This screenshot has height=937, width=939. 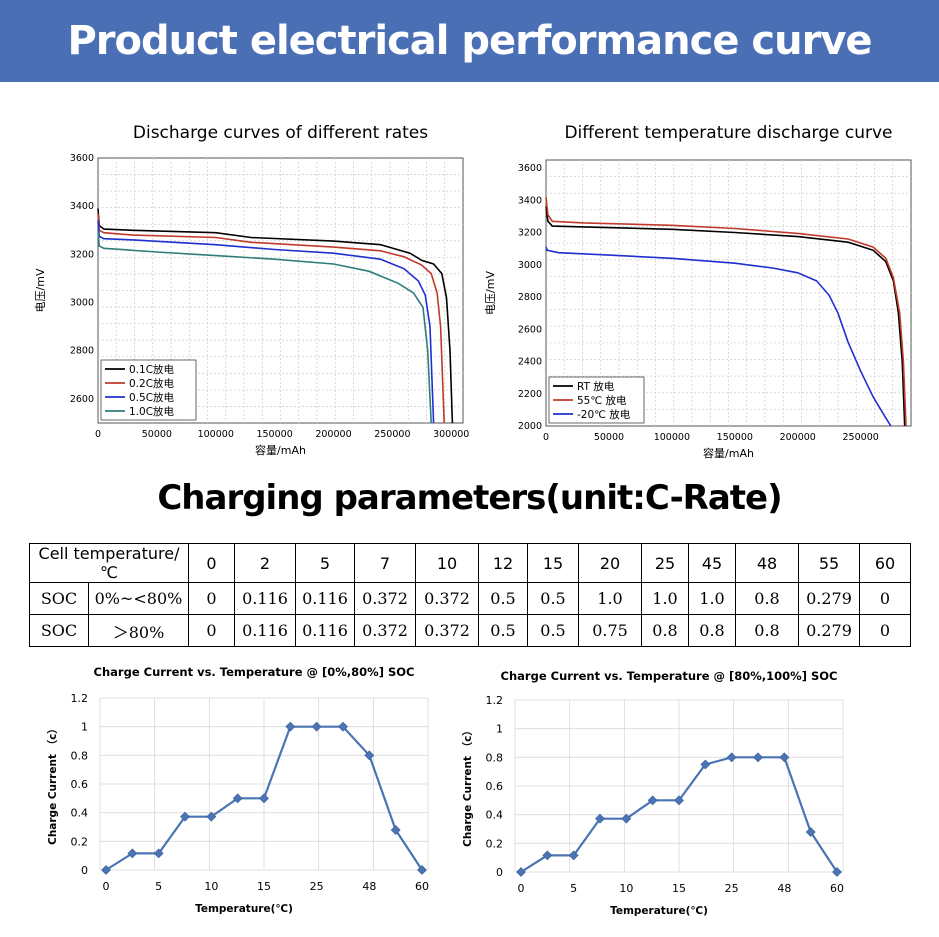 I want to click on y-tick-label: 0.6, so click(x=495, y=786).